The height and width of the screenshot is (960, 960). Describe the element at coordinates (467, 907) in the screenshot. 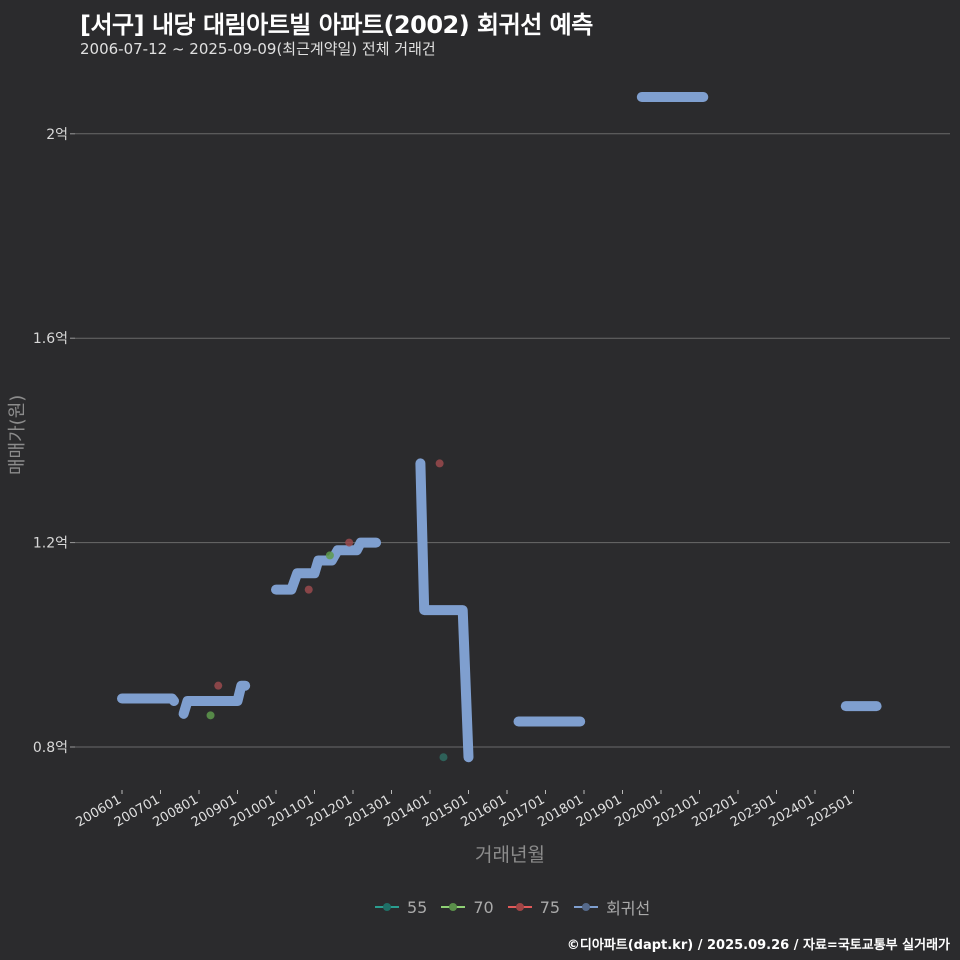

I see `legend-item-70: 70` at that location.